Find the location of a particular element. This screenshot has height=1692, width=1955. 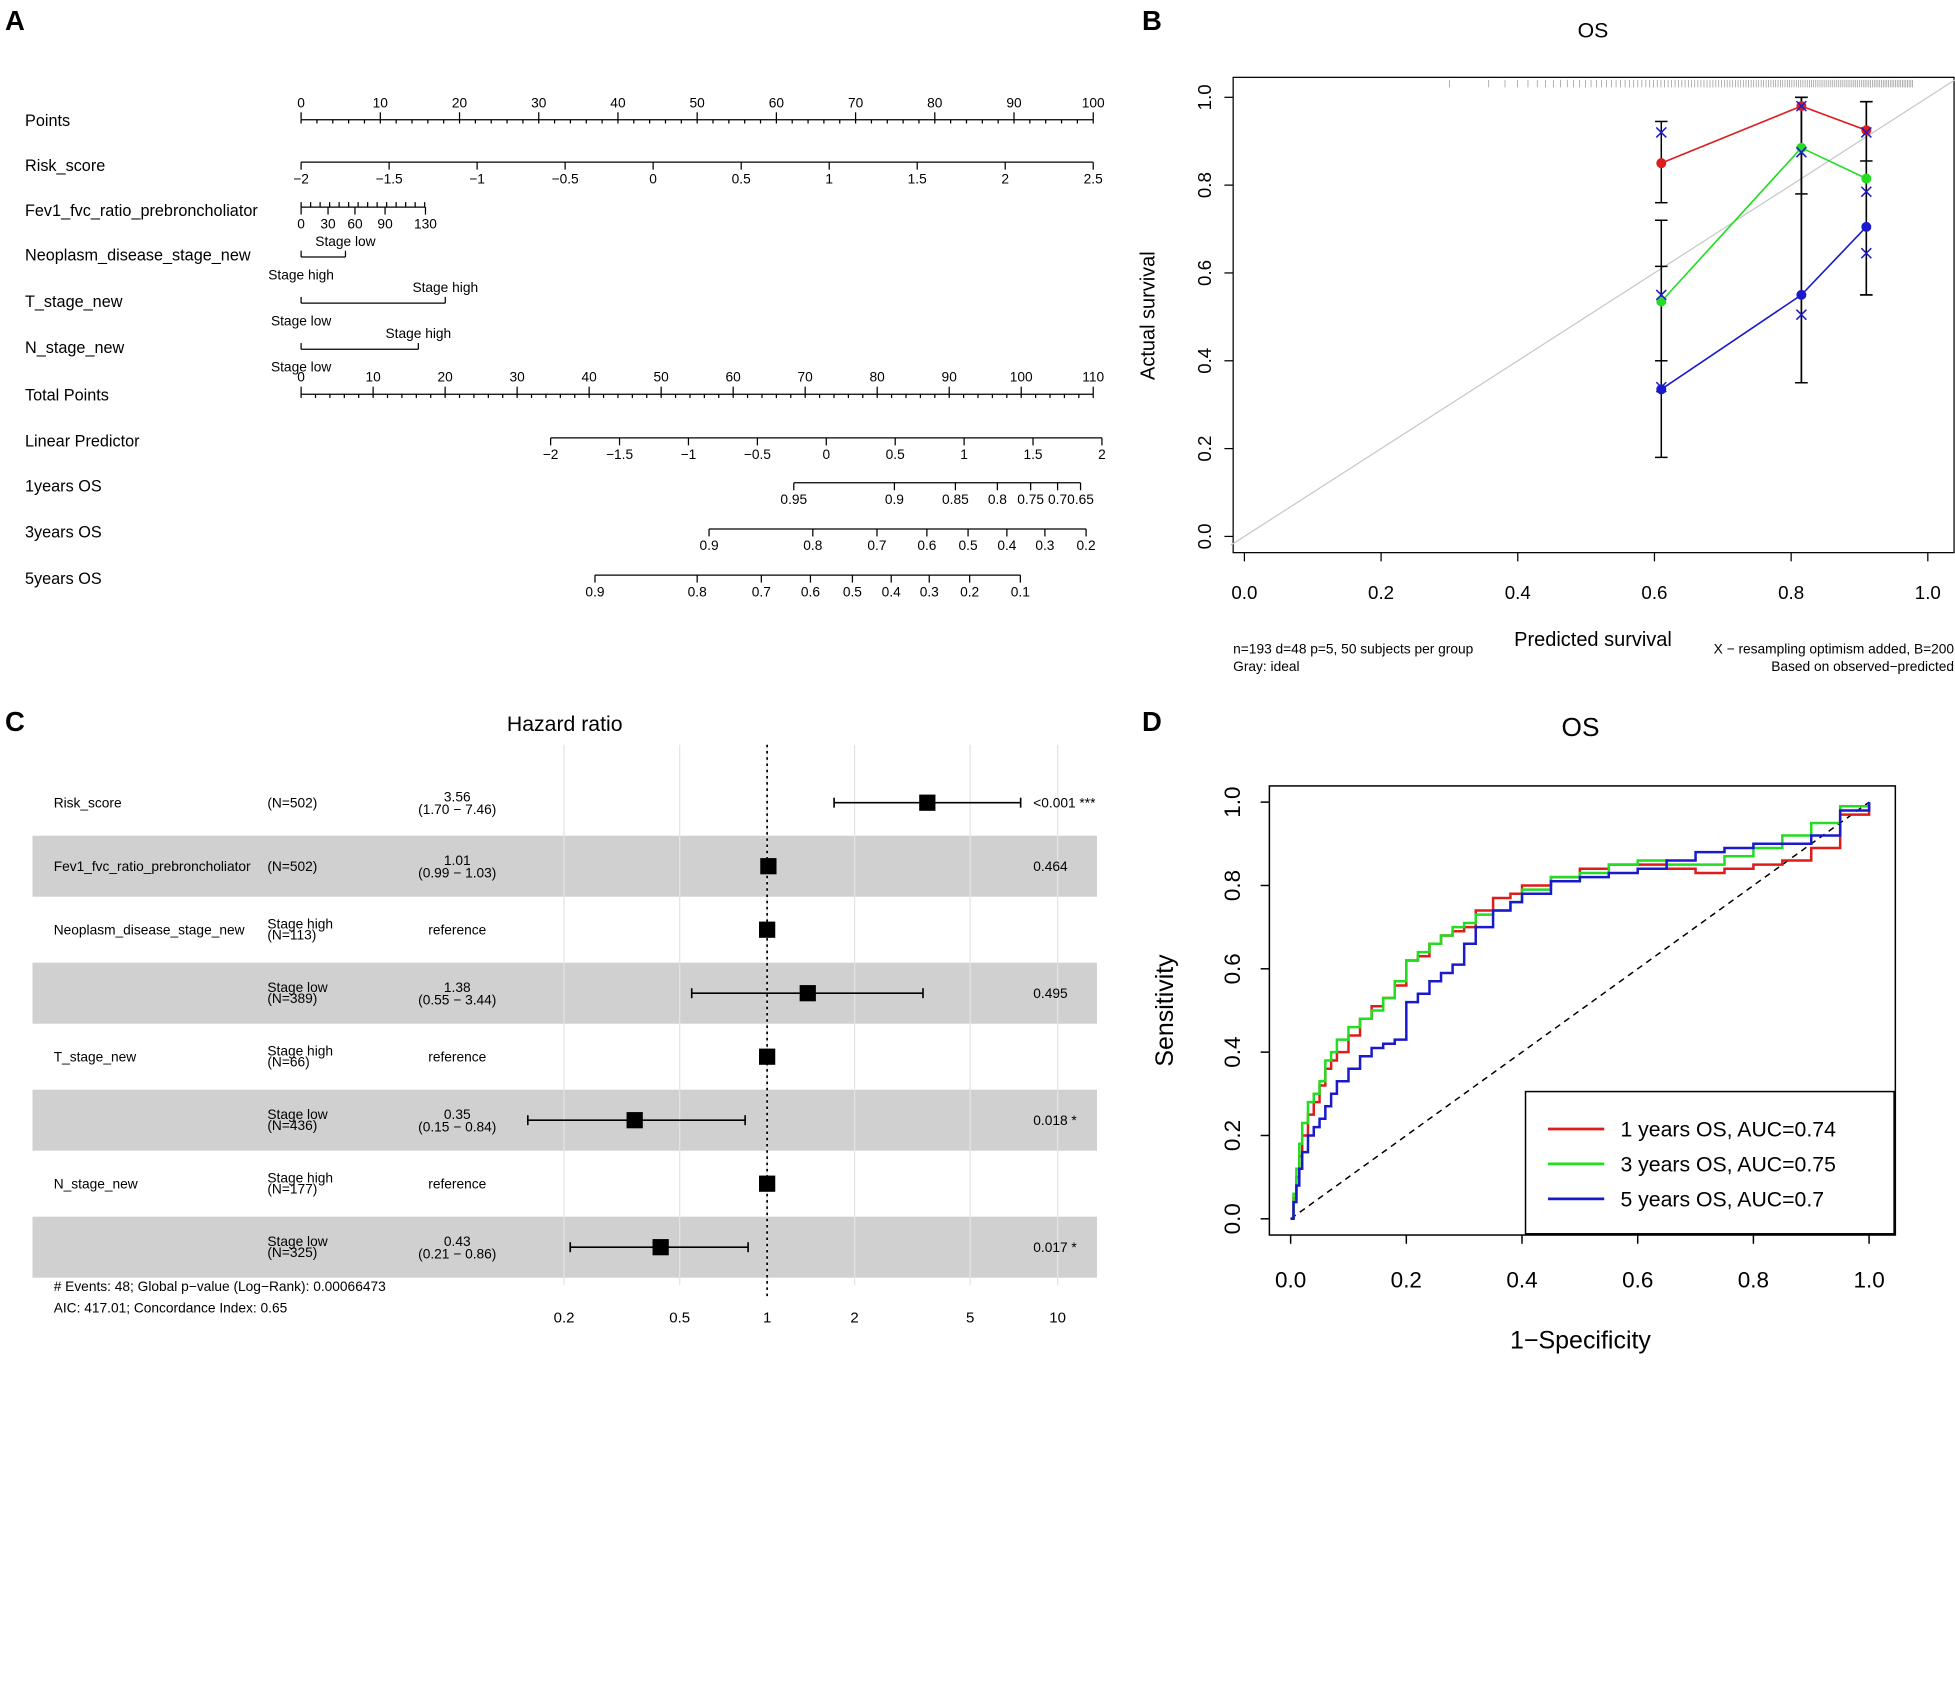

nomogram-tick-label: 70 is located at coordinates (856, 102).